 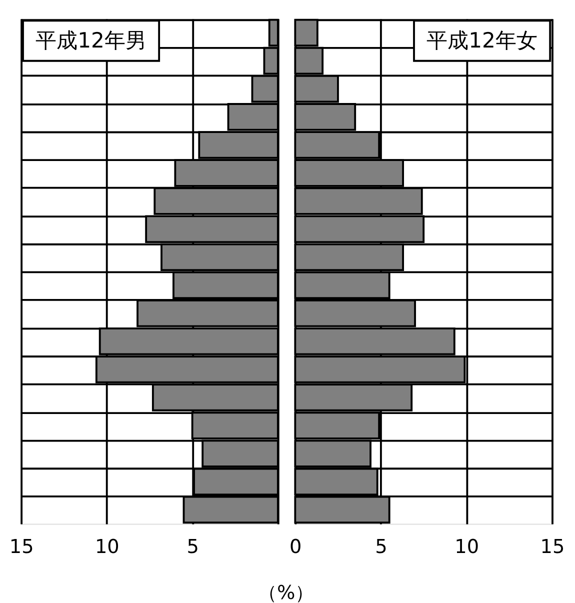 I want to click on chart-title: 平成12年女, so click(x=482, y=39).